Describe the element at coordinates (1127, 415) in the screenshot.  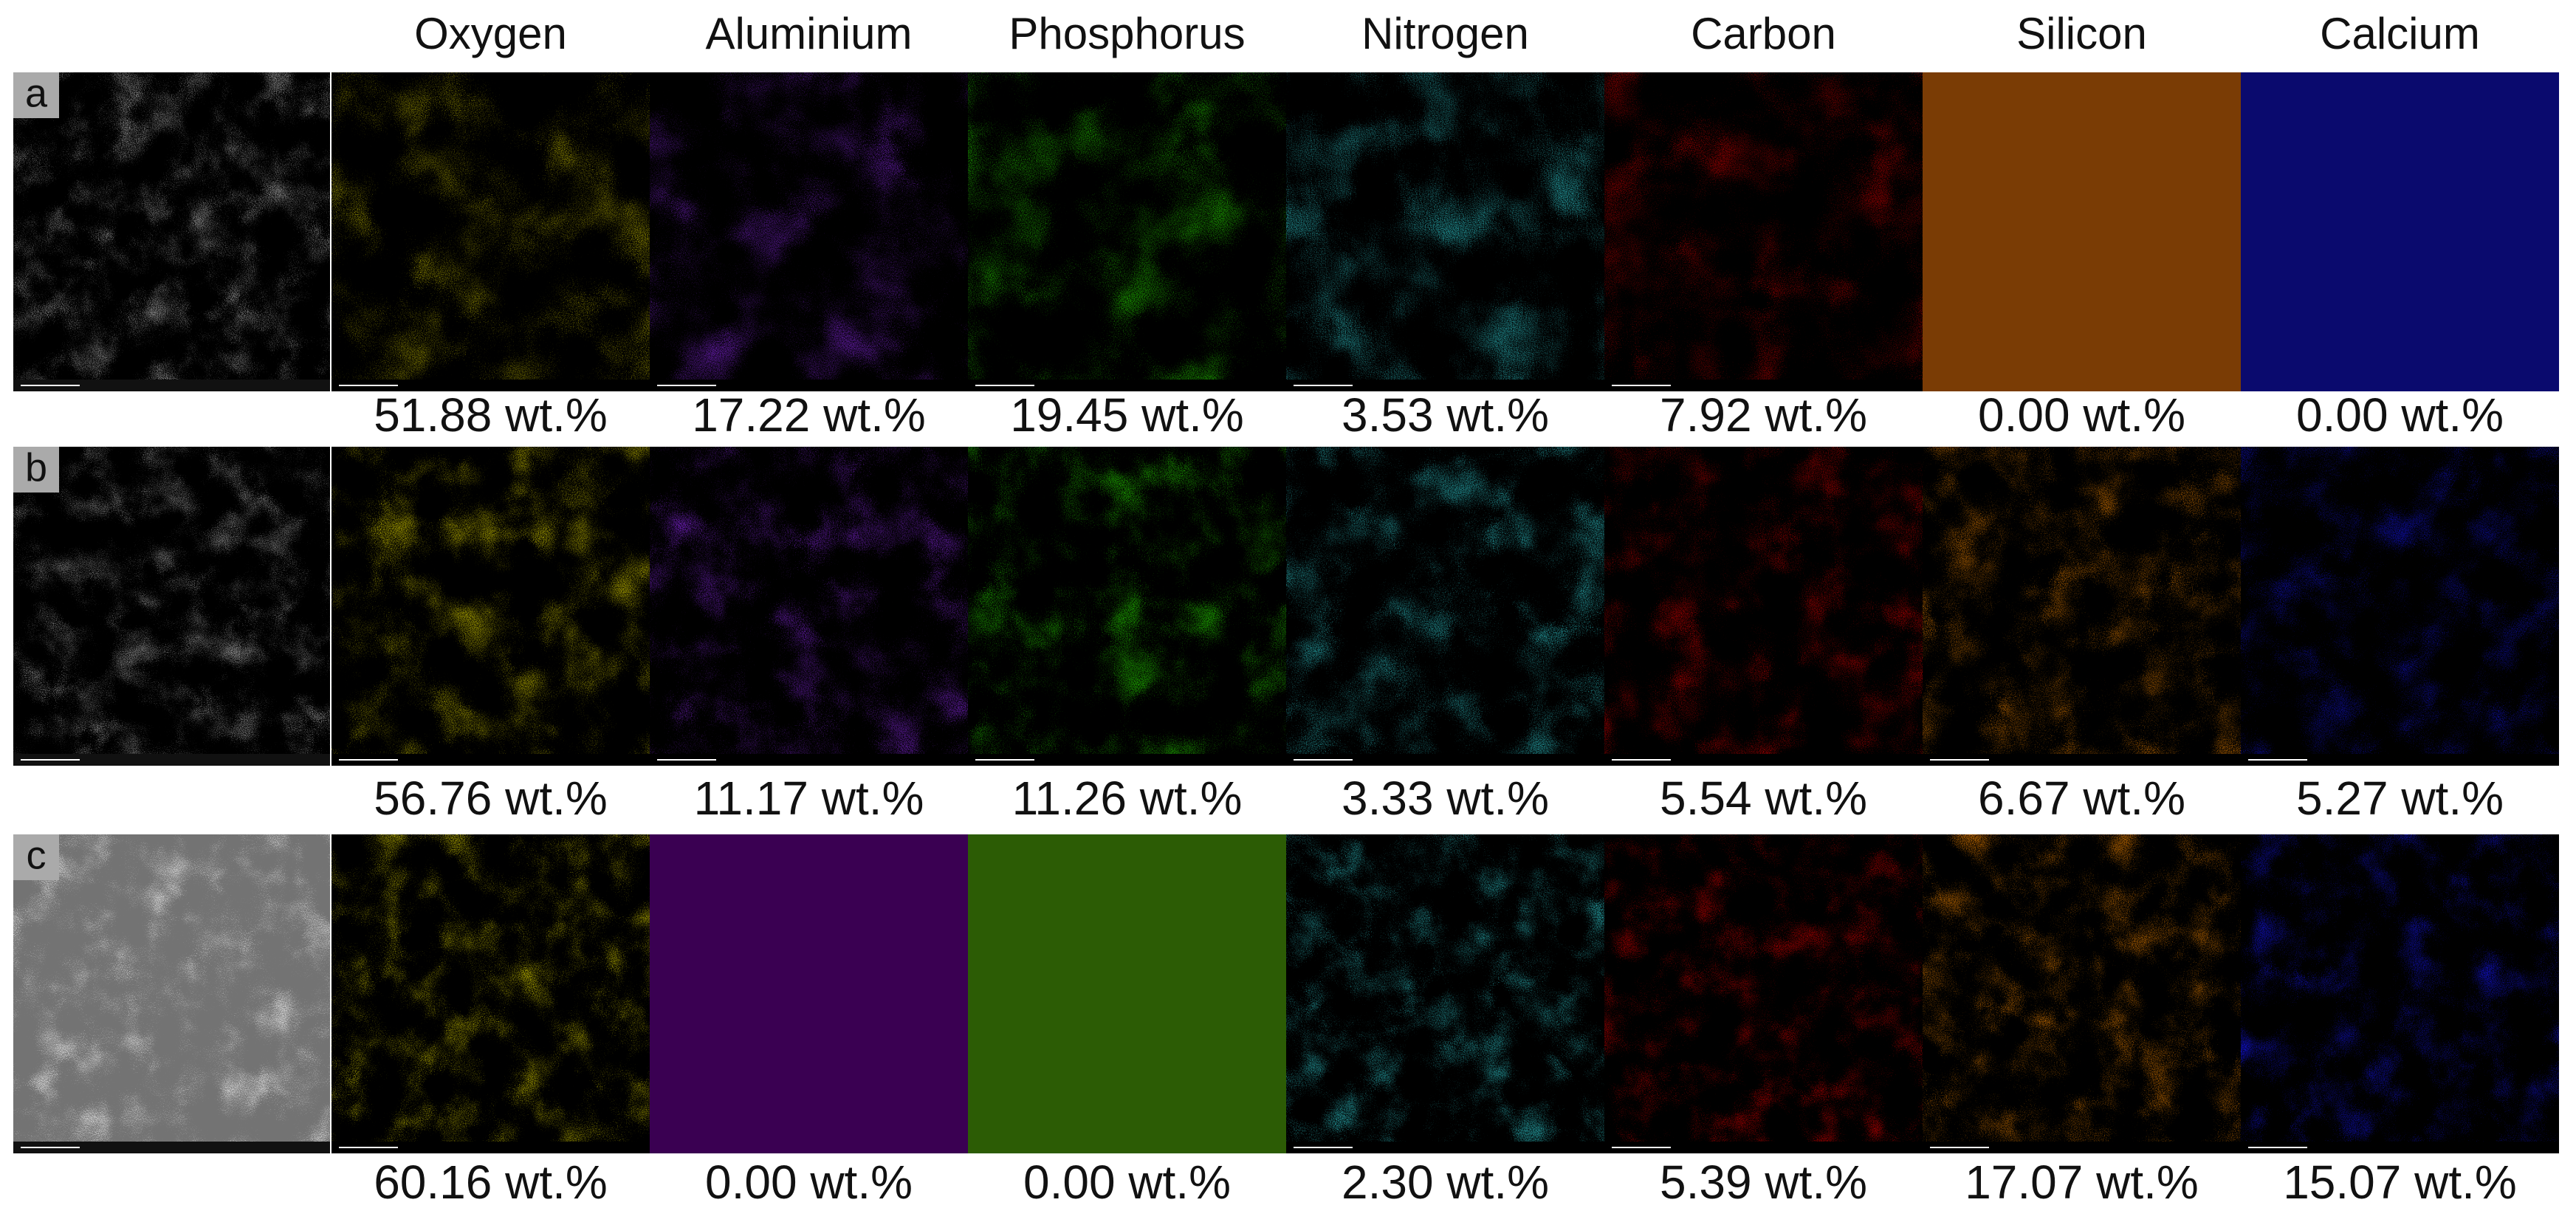
I see `element-wt-percent: 19.45 wt.%` at that location.